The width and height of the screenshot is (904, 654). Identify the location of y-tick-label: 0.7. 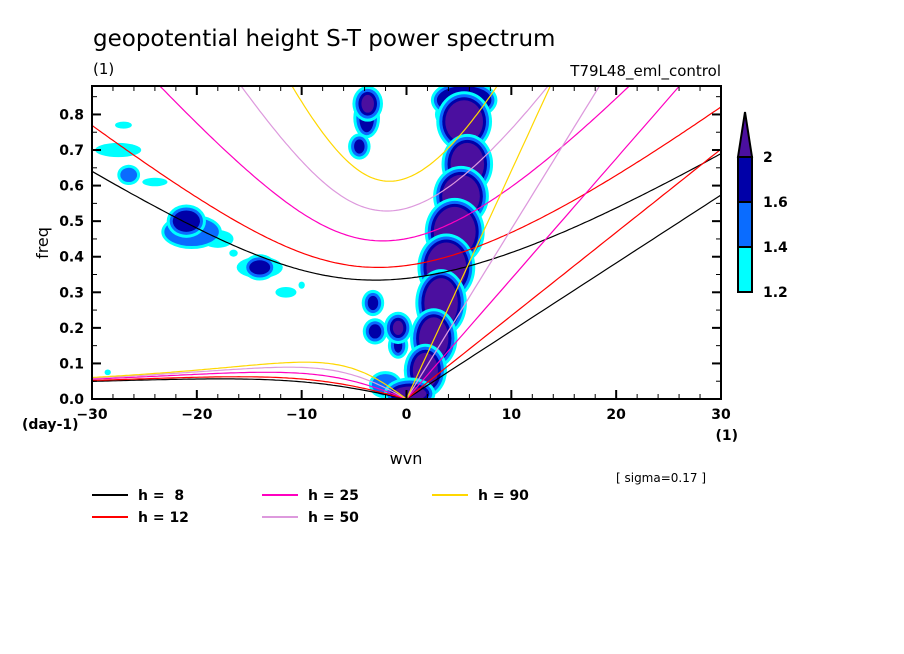
(71, 151).